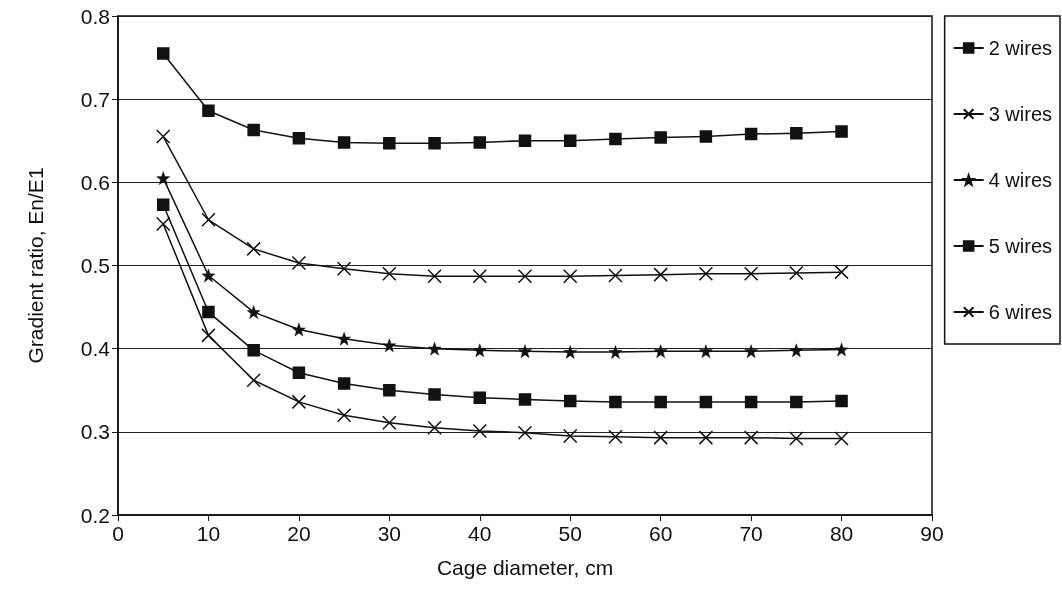 Image resolution: width=1062 pixels, height=591 pixels. Describe the element at coordinates (208, 533) in the screenshot. I see `x-tick-label: 10` at that location.